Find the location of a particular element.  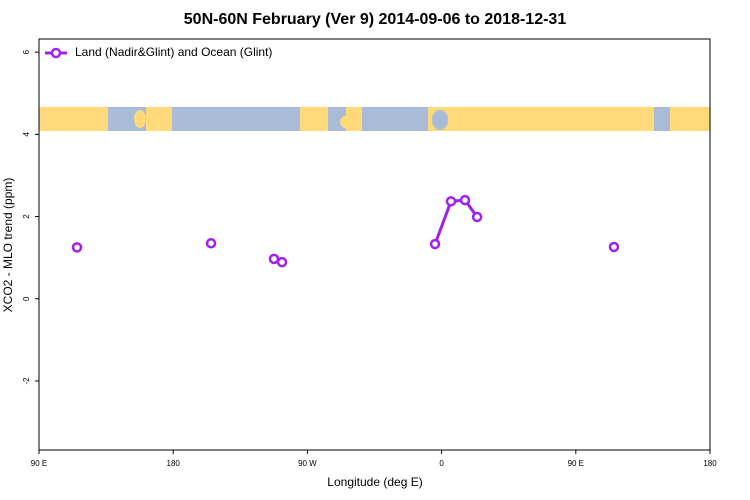

y-axis-label: XCO2 - MLO trend (ppm) is located at coordinates (8, 245).